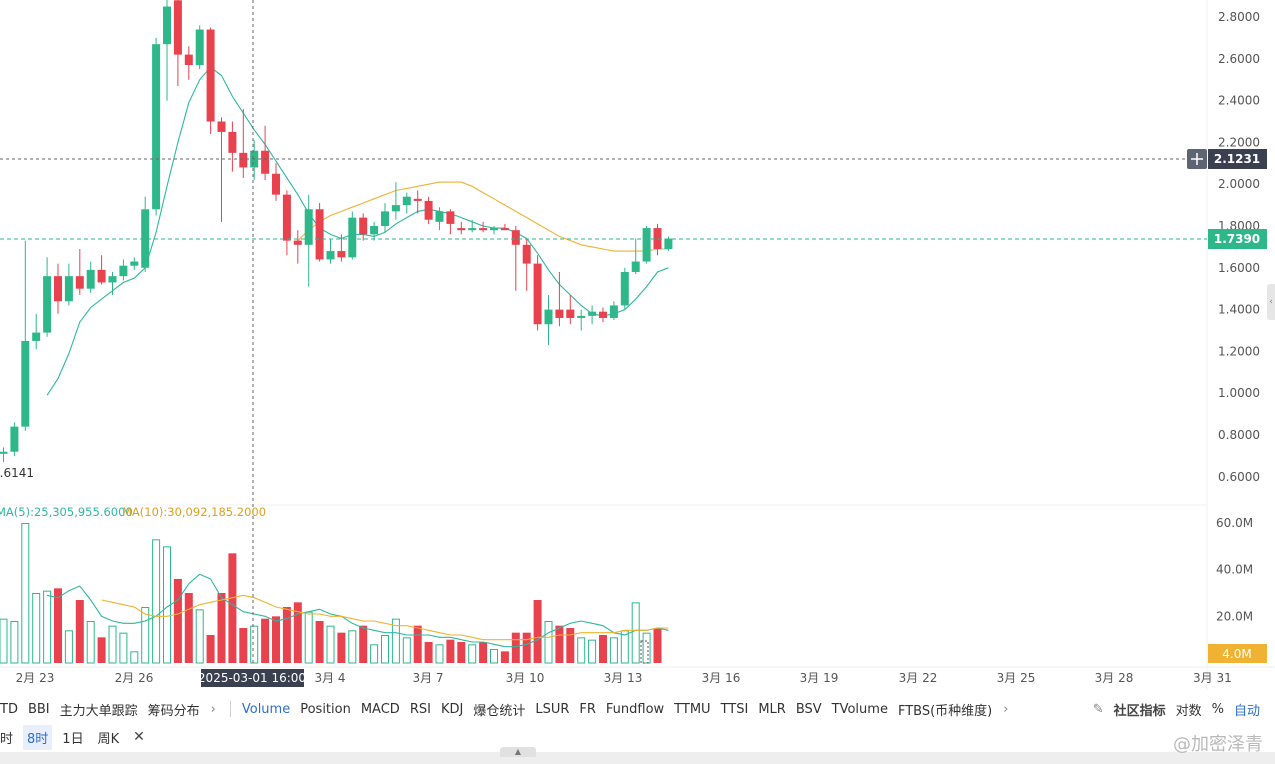 The height and width of the screenshot is (764, 1275). Describe the element at coordinates (73, 739) in the screenshot. I see `timeframe-1d: 1日` at that location.